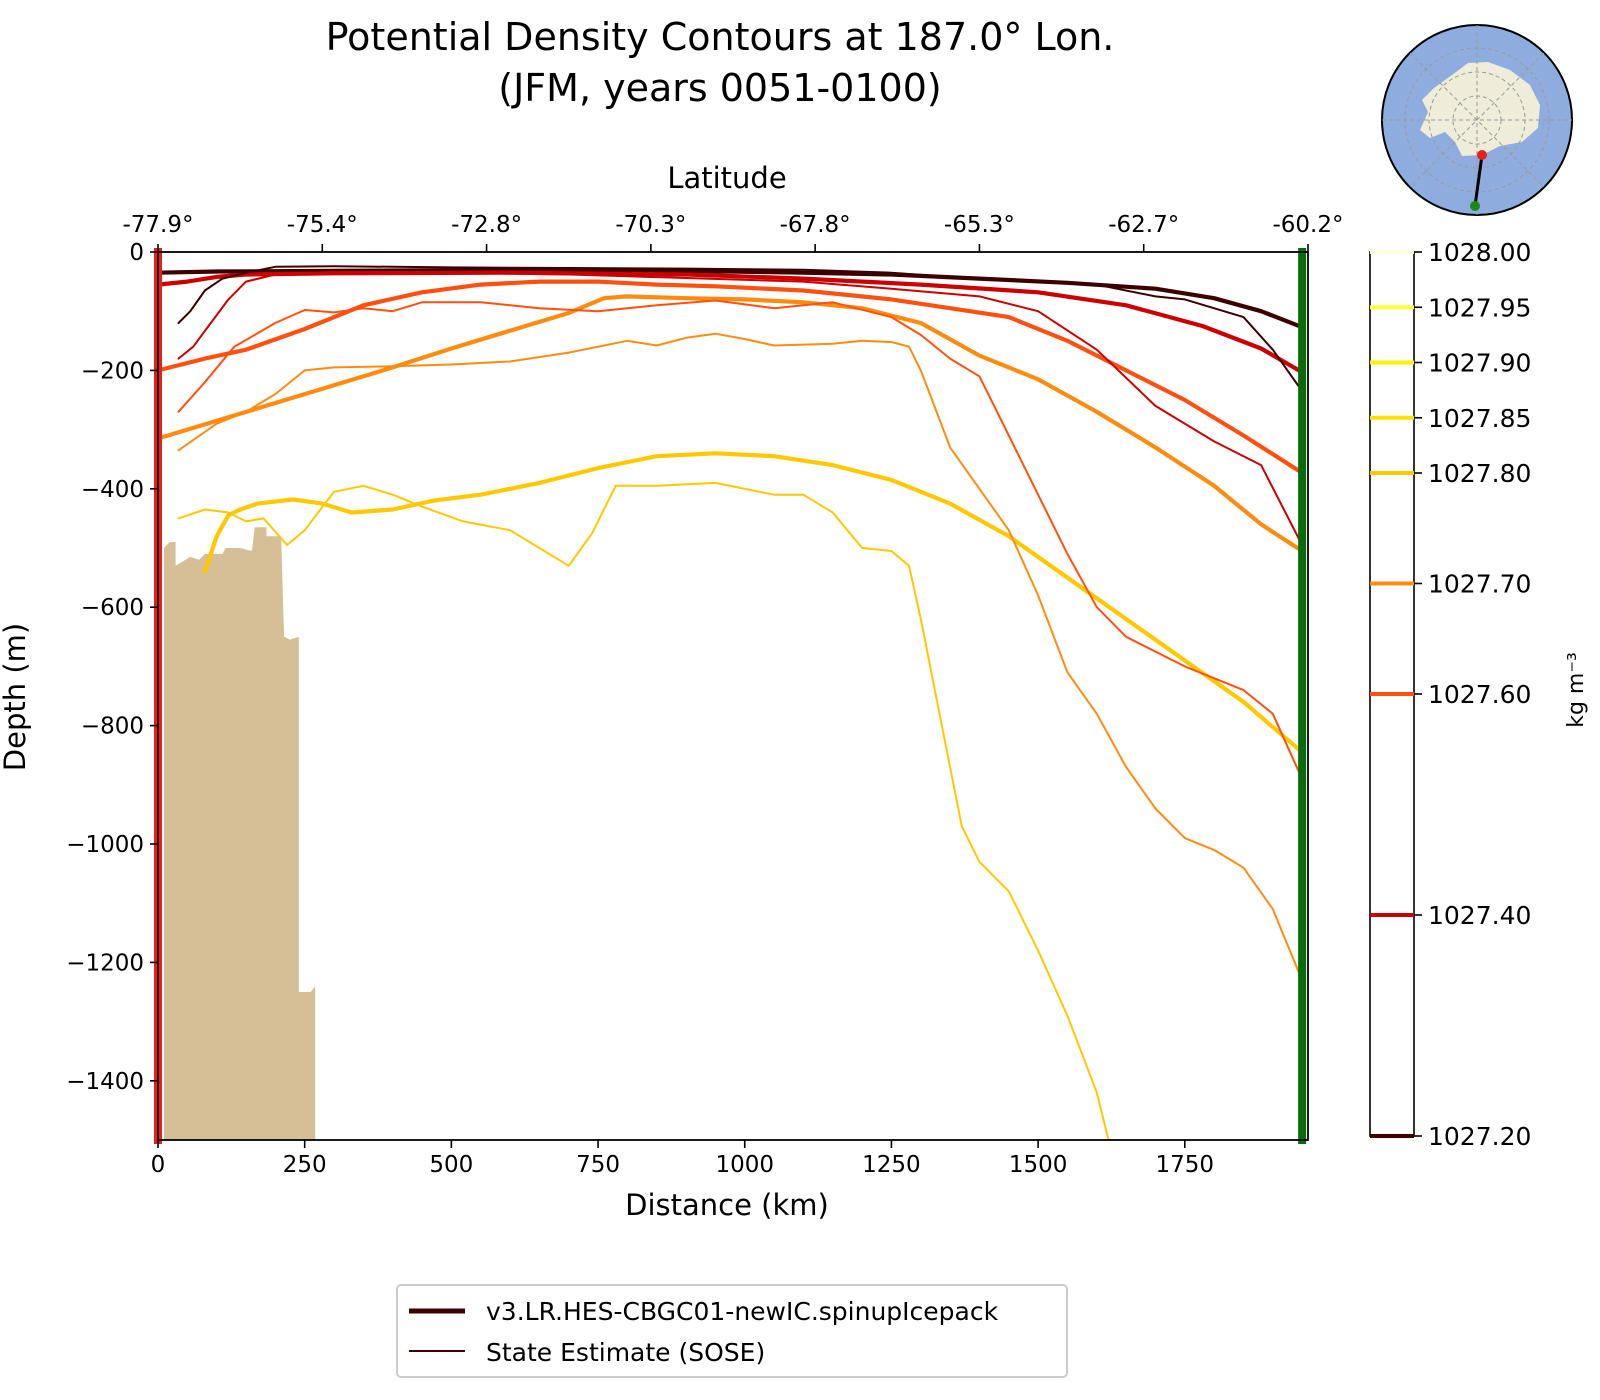 This screenshot has width=1600, height=1400. What do you see at coordinates (105, 1082) in the screenshot?
I see `y-tick-label: −1400` at bounding box center [105, 1082].